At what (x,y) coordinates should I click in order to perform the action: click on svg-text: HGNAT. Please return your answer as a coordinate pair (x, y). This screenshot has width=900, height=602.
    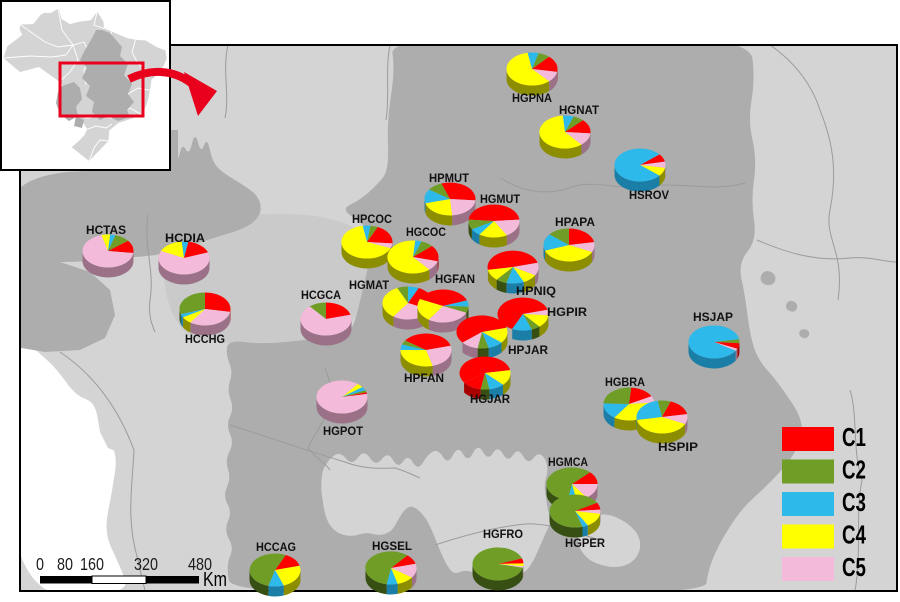
    Looking at the image, I should click on (579, 110).